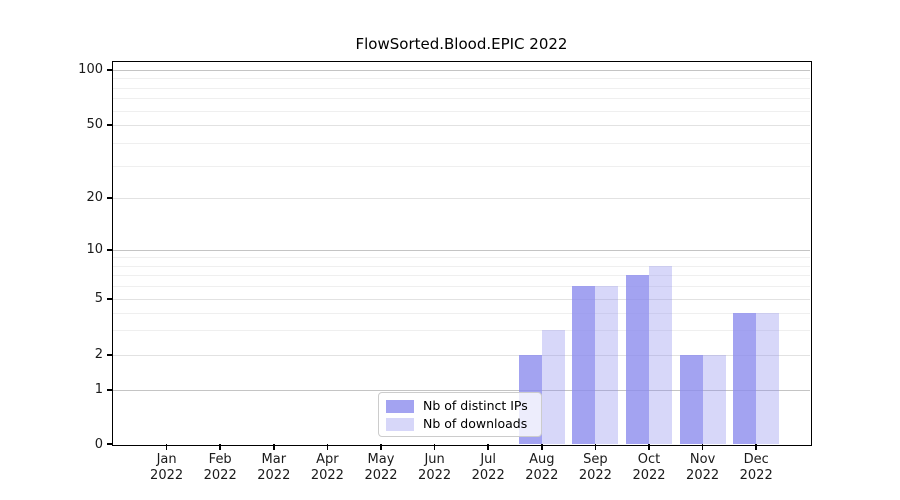  What do you see at coordinates (274, 459) in the screenshot?
I see `x-tick-month: Mar` at bounding box center [274, 459].